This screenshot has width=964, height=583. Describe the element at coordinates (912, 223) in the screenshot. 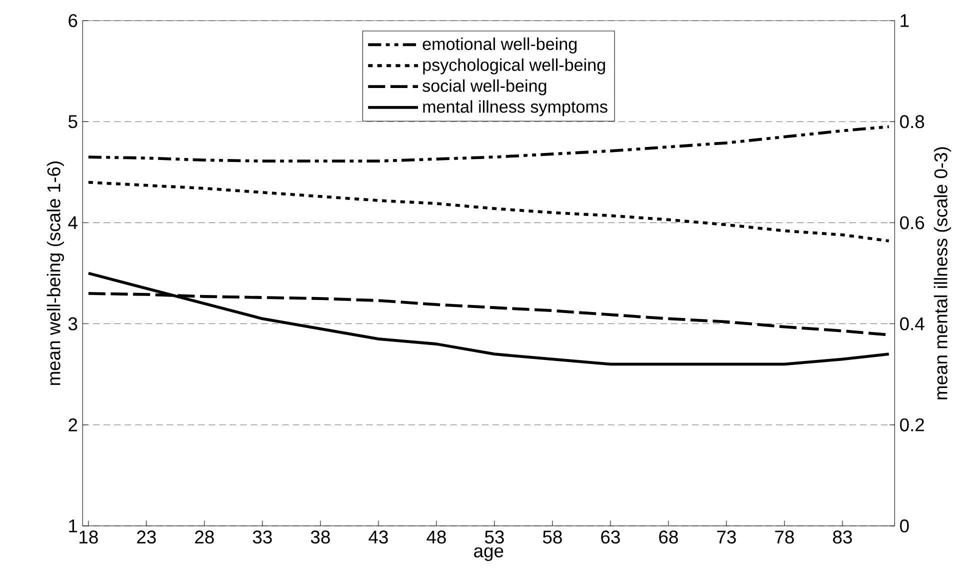

I see `y2-tick-label: 0.6` at that location.